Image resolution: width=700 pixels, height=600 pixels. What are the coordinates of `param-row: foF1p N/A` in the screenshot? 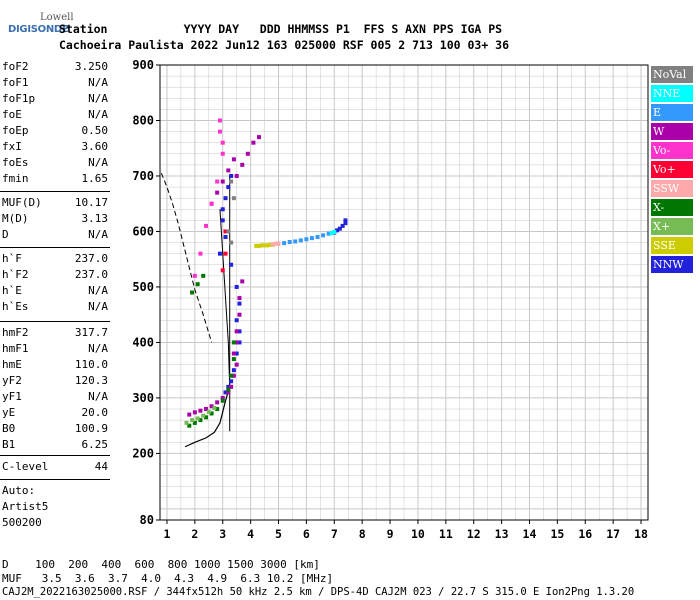 It's located at (55, 100).